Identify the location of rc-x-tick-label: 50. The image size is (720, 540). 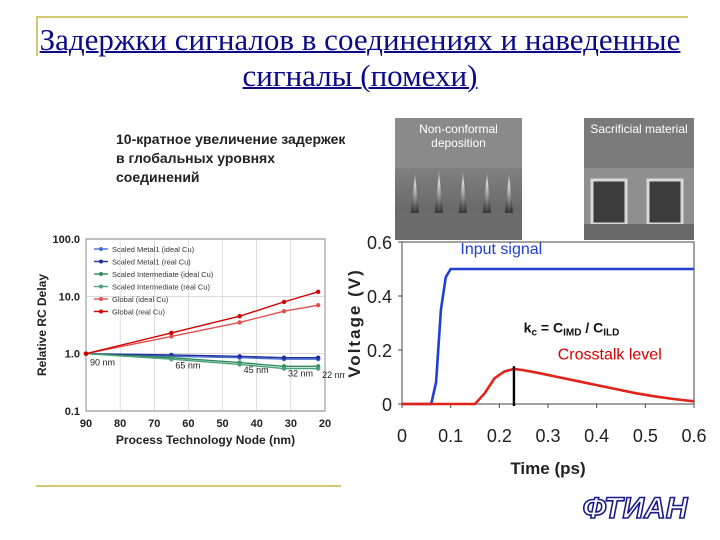
(222, 424).